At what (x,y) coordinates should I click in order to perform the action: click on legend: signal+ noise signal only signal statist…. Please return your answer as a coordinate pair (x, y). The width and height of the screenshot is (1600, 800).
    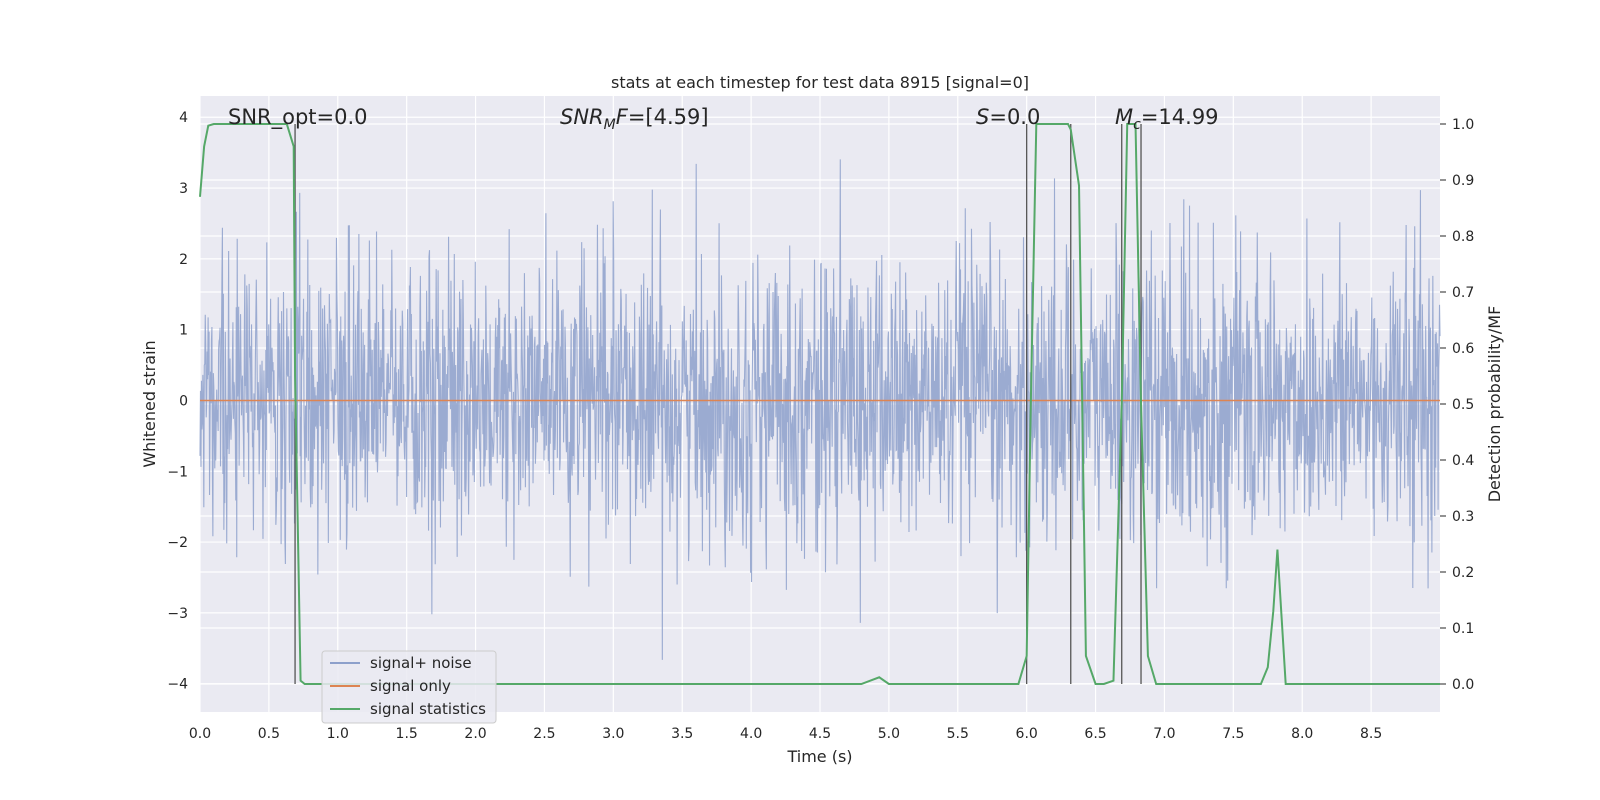
    Looking at the image, I should click on (409, 687).